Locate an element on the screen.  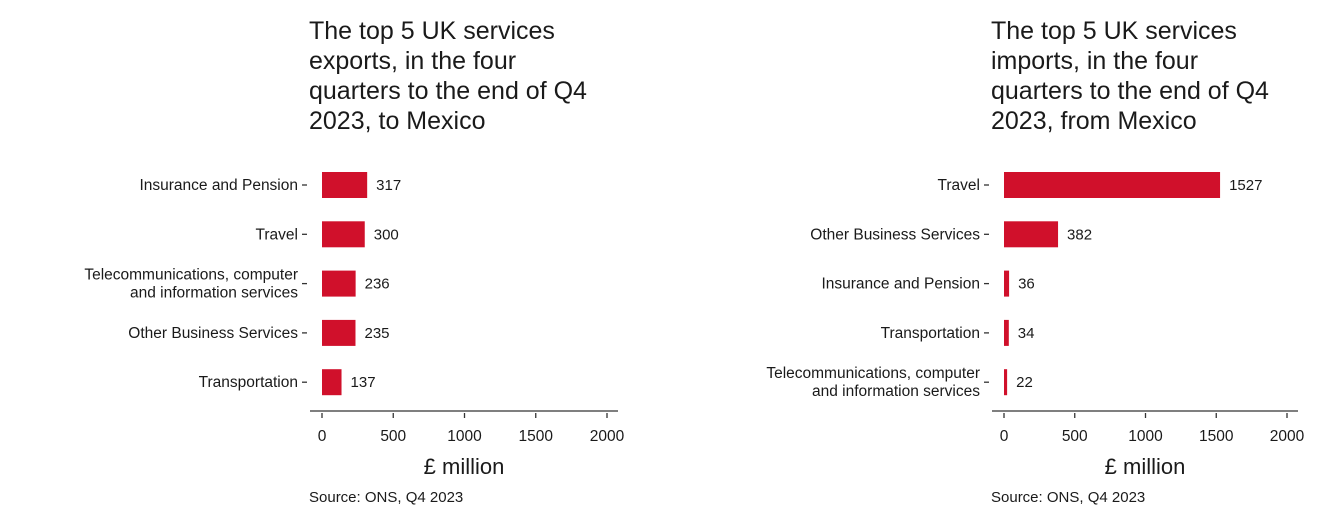
value-label: 22 is located at coordinates (1024, 382).